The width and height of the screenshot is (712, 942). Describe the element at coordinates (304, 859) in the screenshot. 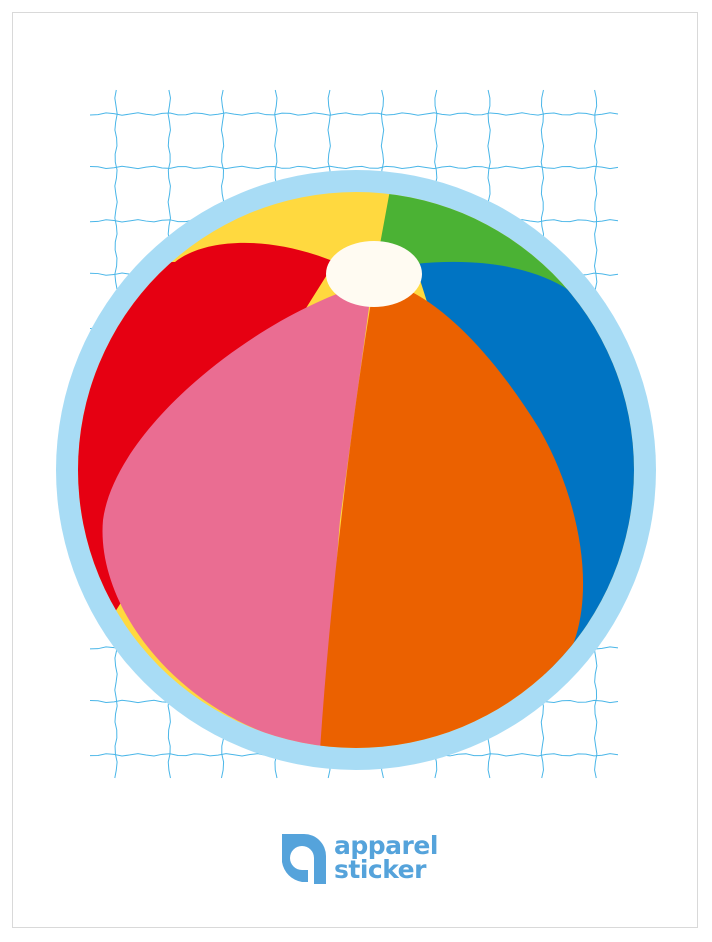

I see `logo-mark-icon` at that location.